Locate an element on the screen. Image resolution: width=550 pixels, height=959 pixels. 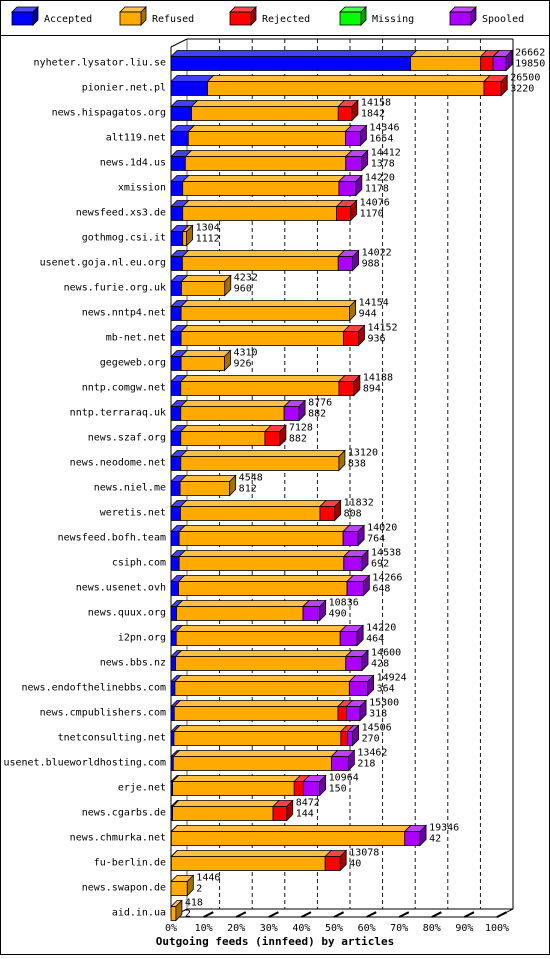
accepted-value-label: 40 is located at coordinates (355, 864).